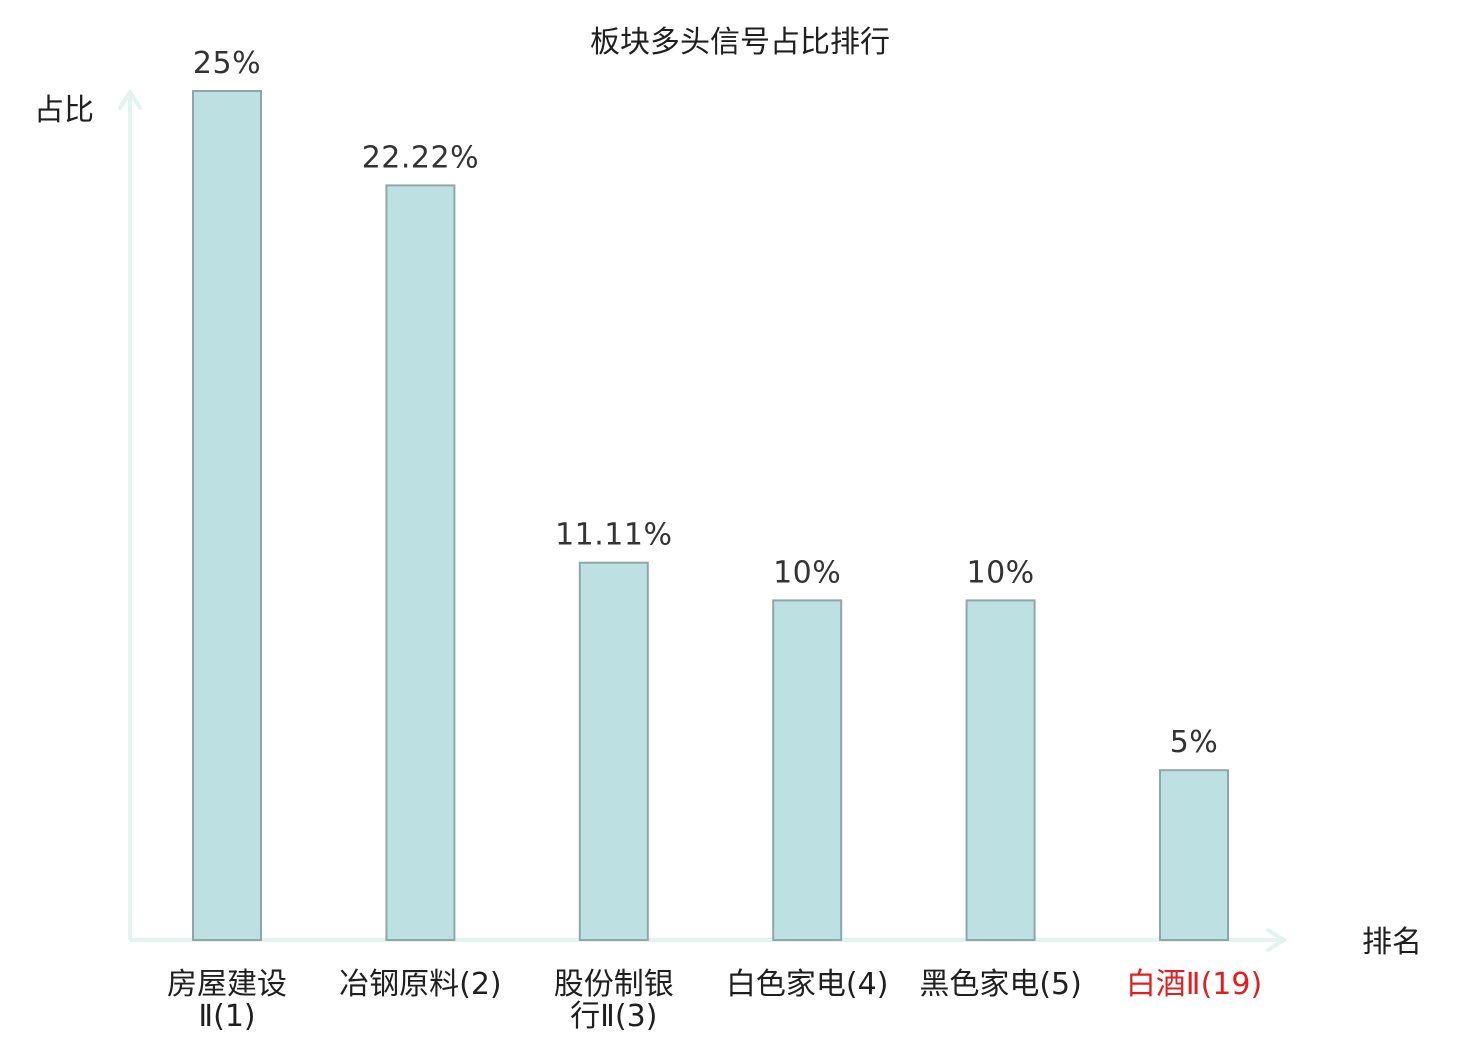  Describe the element at coordinates (807, 572) in the screenshot. I see `value-label-4: 10%` at that location.